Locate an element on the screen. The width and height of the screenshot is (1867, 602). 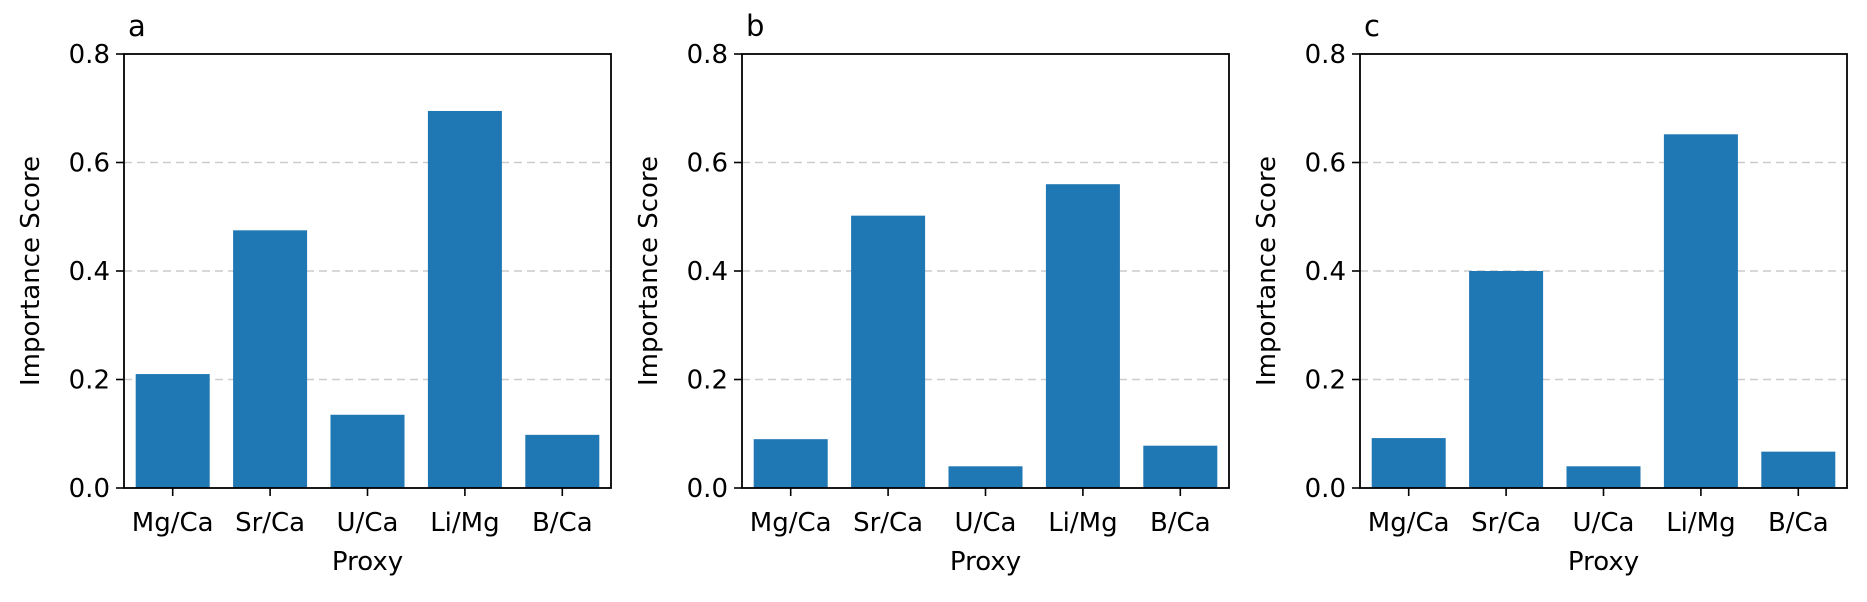
panel-label: a is located at coordinates (137, 26).